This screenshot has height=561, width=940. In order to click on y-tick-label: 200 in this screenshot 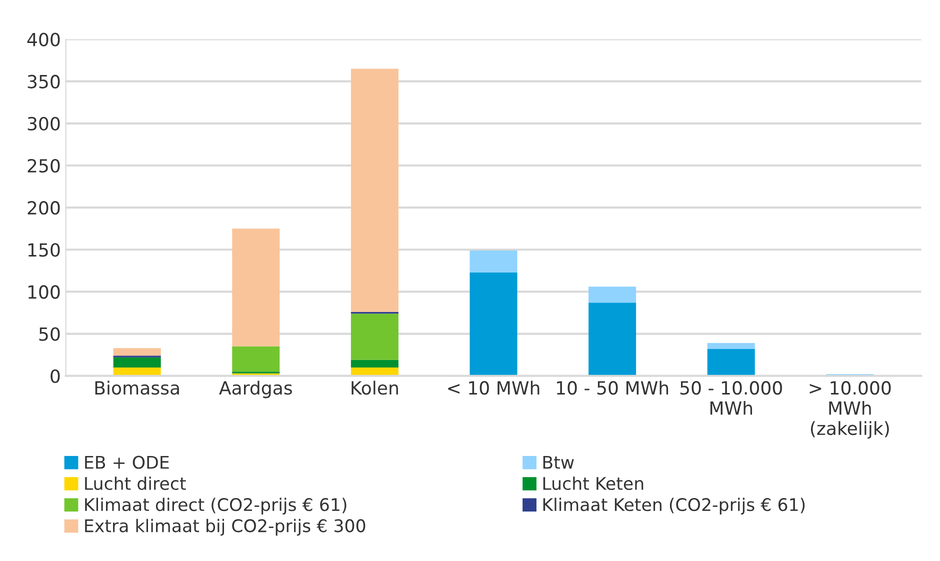, I will do `click(44, 208)`.